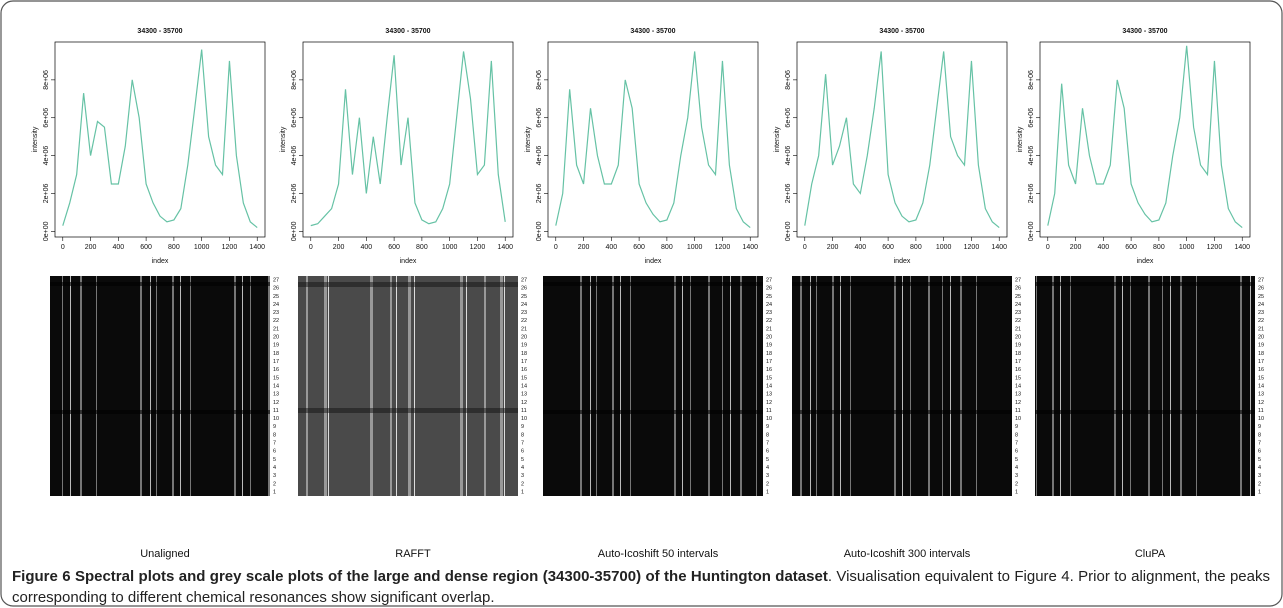 This screenshot has width=1283, height=608. I want to click on spectrum-line, so click(408, 139).